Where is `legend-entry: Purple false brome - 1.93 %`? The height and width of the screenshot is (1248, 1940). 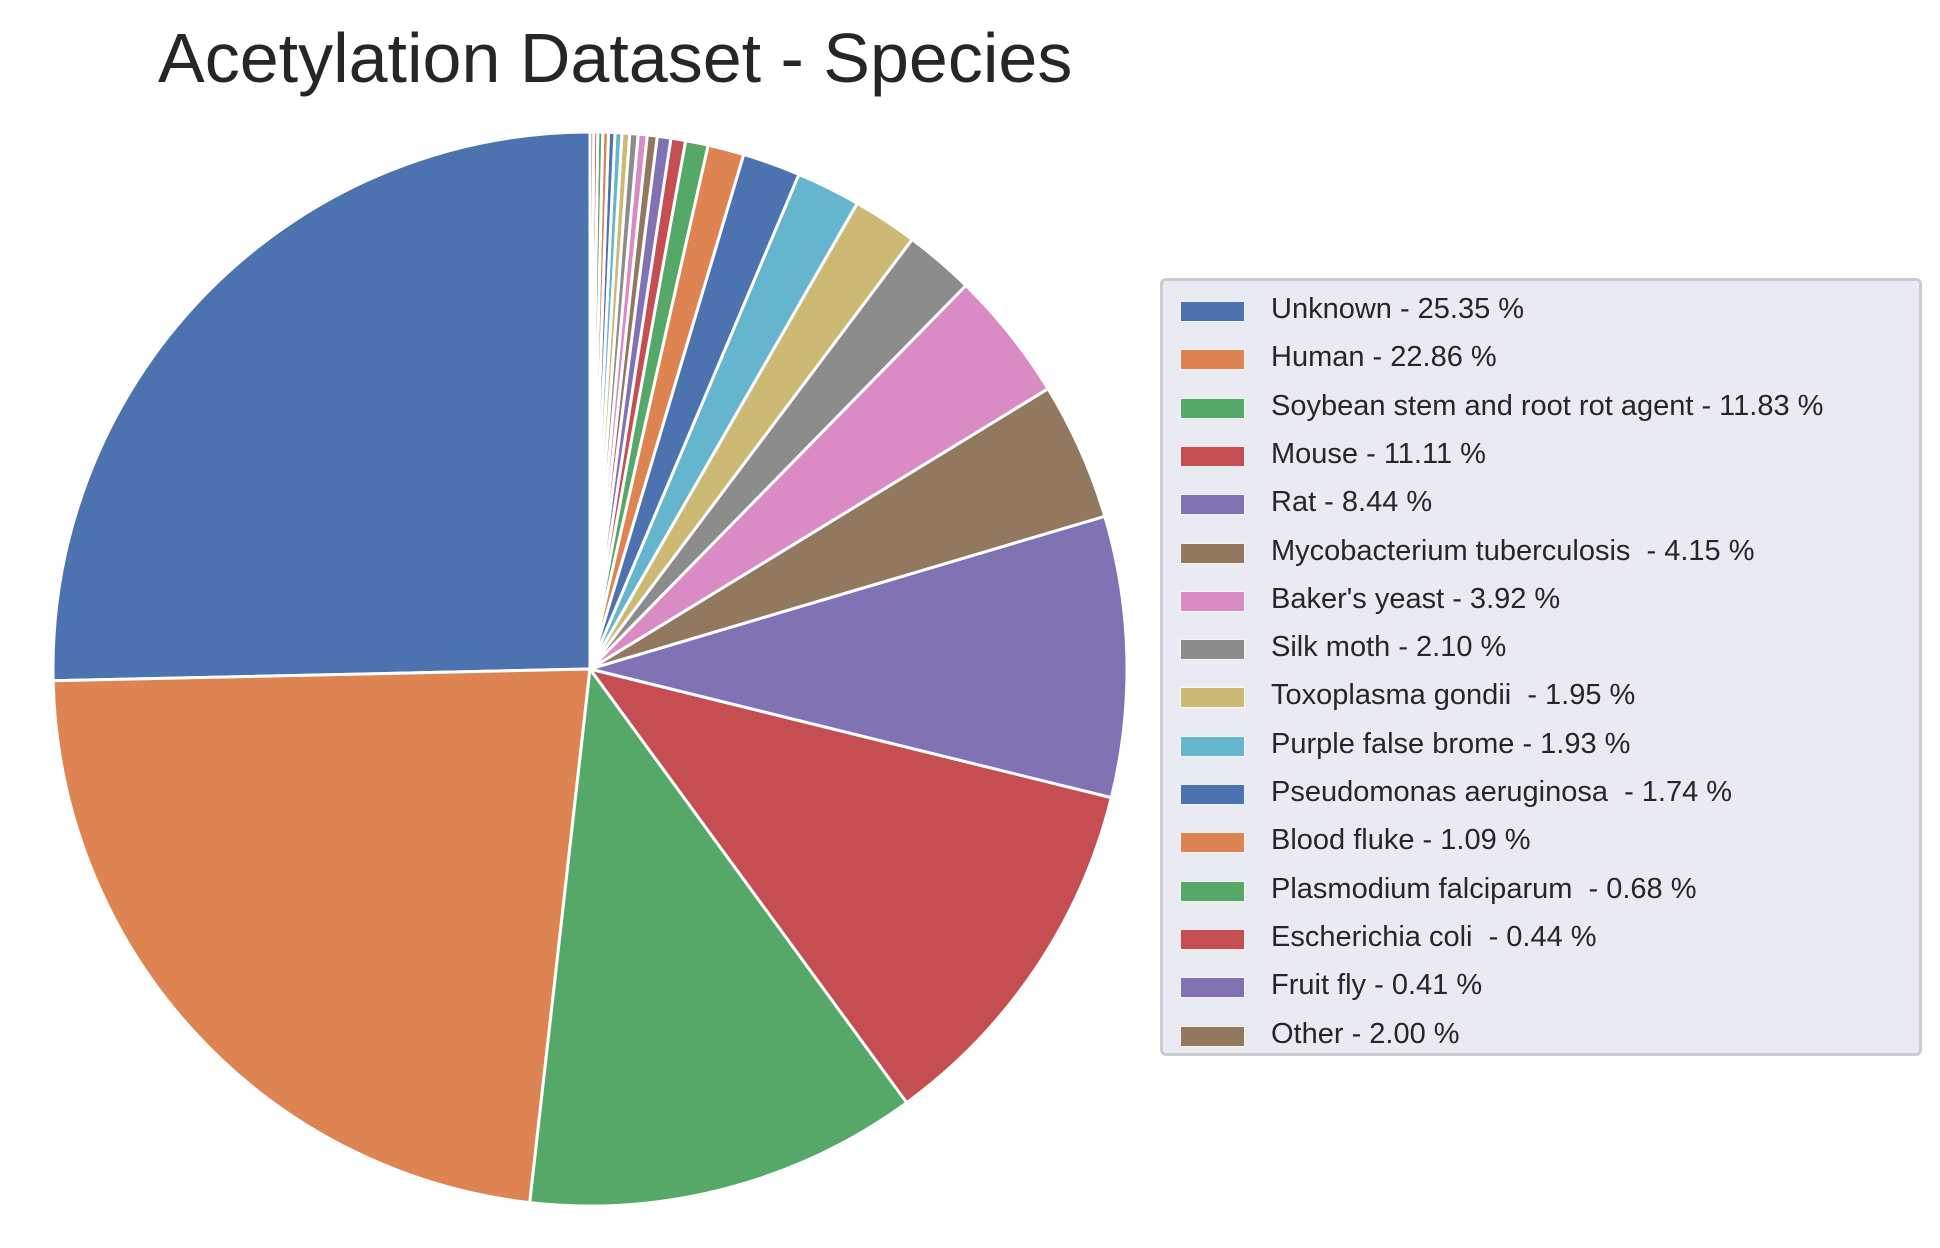
legend-entry: Purple false brome - 1.93 % is located at coordinates (1541, 746).